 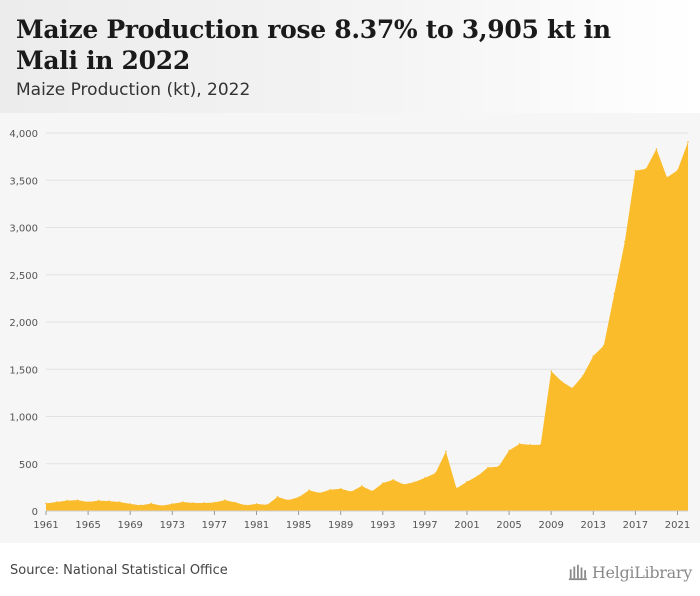 What do you see at coordinates (256, 525) in the screenshot?
I see `x-tick-label: 1981` at bounding box center [256, 525].